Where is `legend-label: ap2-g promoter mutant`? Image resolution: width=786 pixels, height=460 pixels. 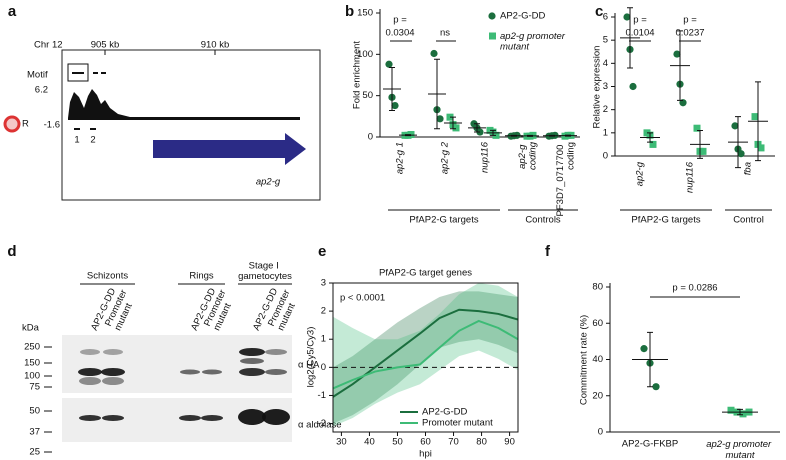
legend-label: ap2-g promoter mutant is located at coordinates (534, 41).